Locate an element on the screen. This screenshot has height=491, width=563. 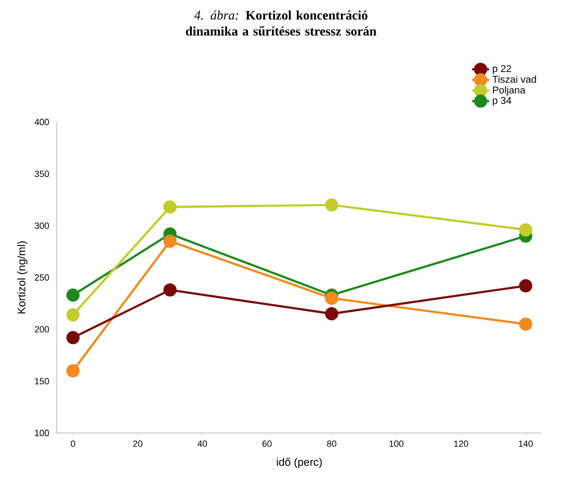
y-tick-label: 400 is located at coordinates (41, 122).